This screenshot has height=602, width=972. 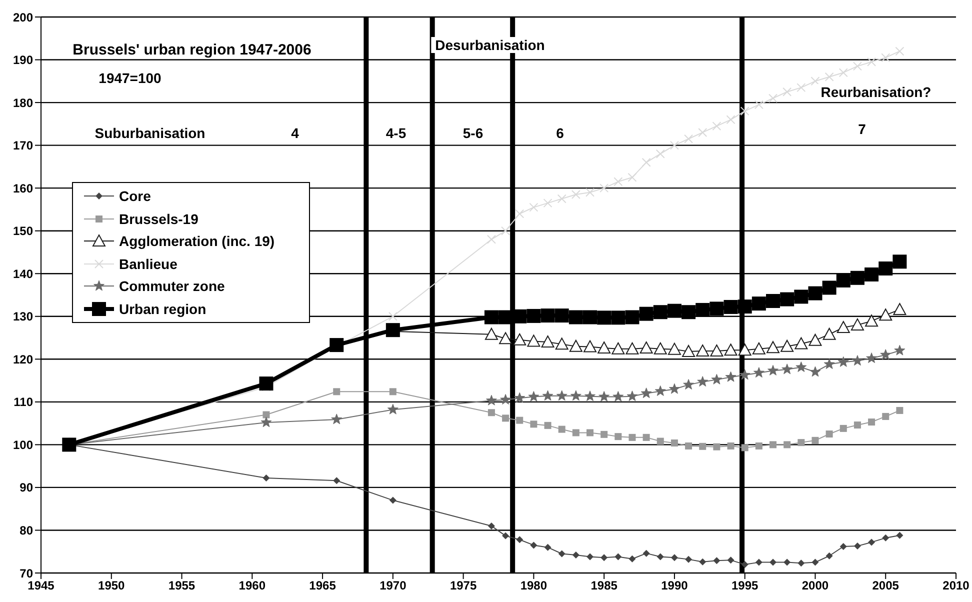 What do you see at coordinates (463, 585) in the screenshot?
I see `x-tick-label: 1975` at bounding box center [463, 585].